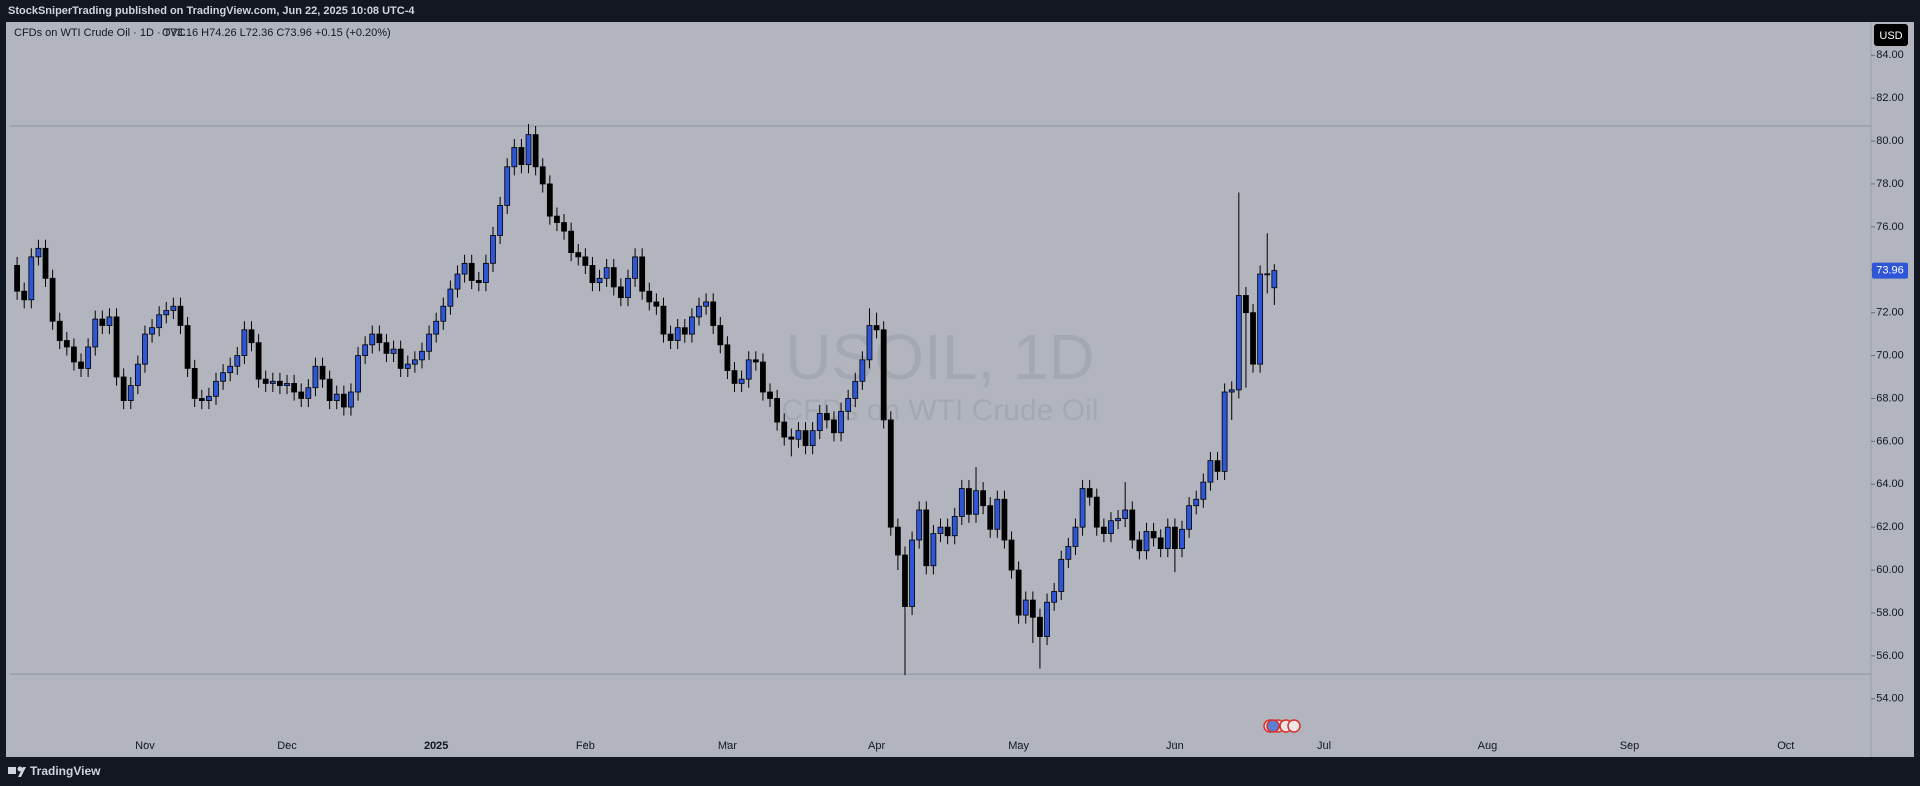 The width and height of the screenshot is (1920, 786). I want to click on y-tick-label: 78.00, so click(1890, 184).